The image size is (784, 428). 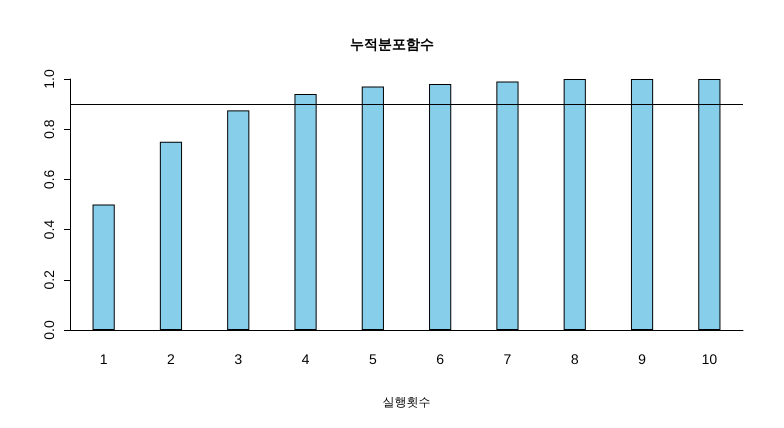 I want to click on y-tick-label: 0.2, so click(x=49, y=280).